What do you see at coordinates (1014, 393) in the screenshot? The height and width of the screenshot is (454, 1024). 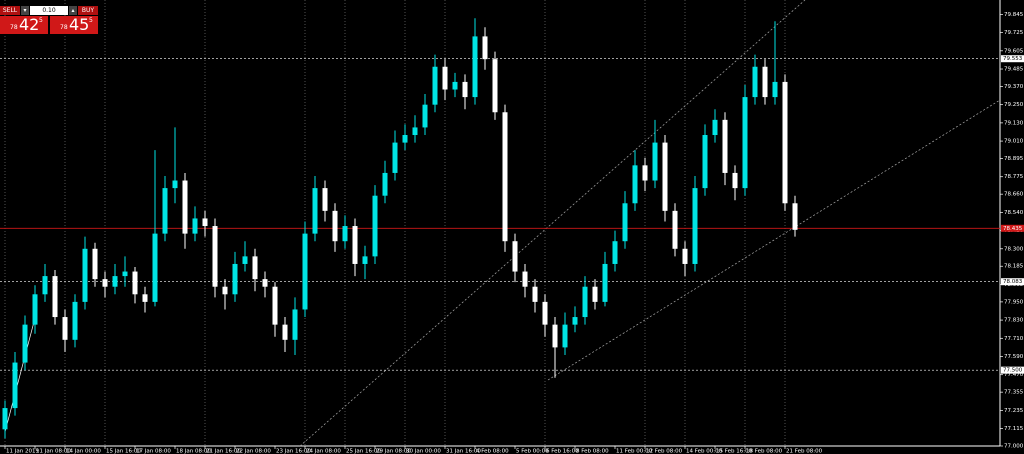 I see `y-tick-label: 77.355` at bounding box center [1014, 393].